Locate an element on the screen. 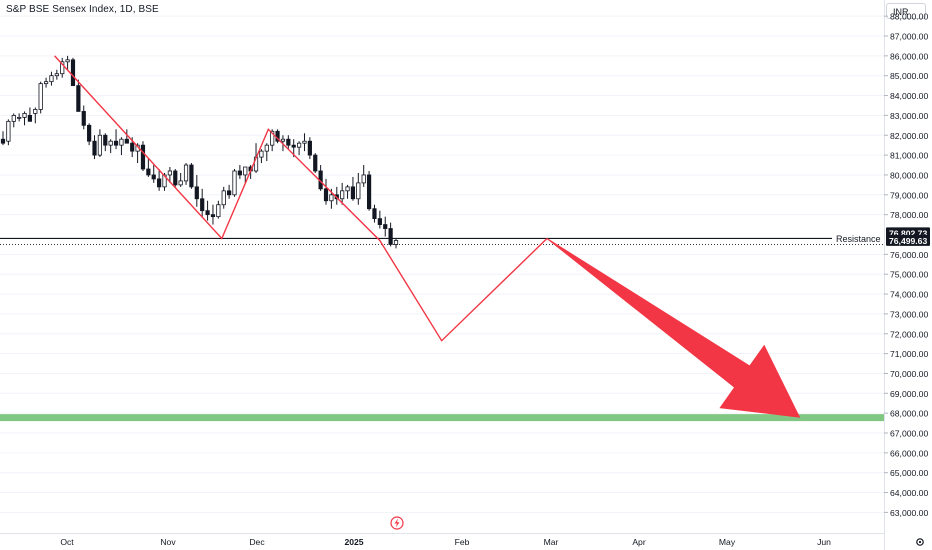  projection-arrow is located at coordinates (673, 328).